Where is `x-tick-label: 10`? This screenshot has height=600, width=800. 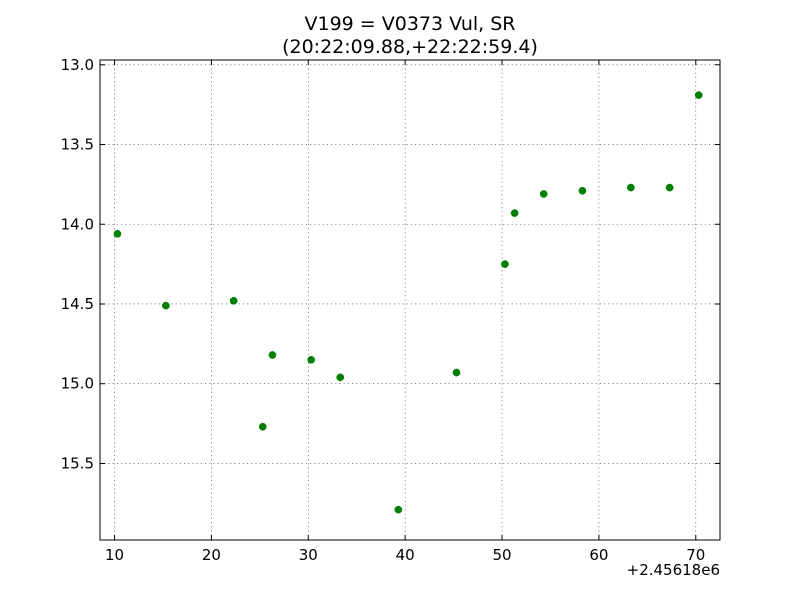 x-tick-label: 10 is located at coordinates (114, 555).